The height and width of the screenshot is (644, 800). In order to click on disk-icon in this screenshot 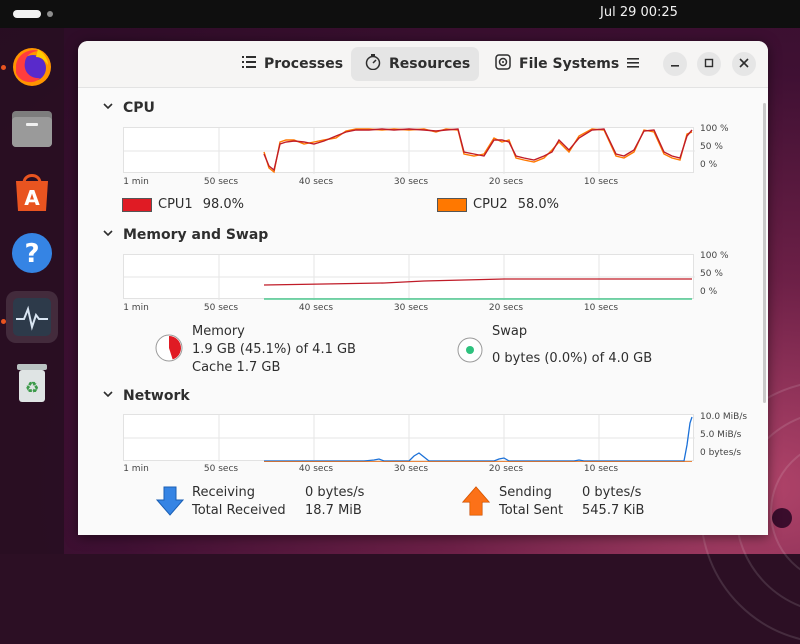, I will do `click(503, 64)`.